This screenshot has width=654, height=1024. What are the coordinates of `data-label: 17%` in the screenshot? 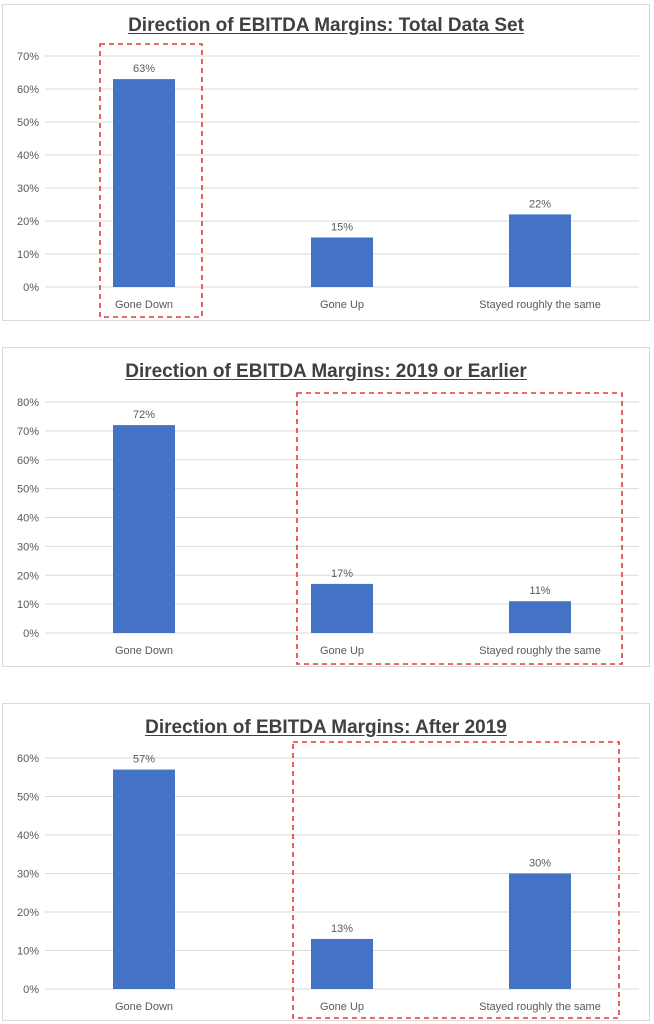 It's located at (342, 574).